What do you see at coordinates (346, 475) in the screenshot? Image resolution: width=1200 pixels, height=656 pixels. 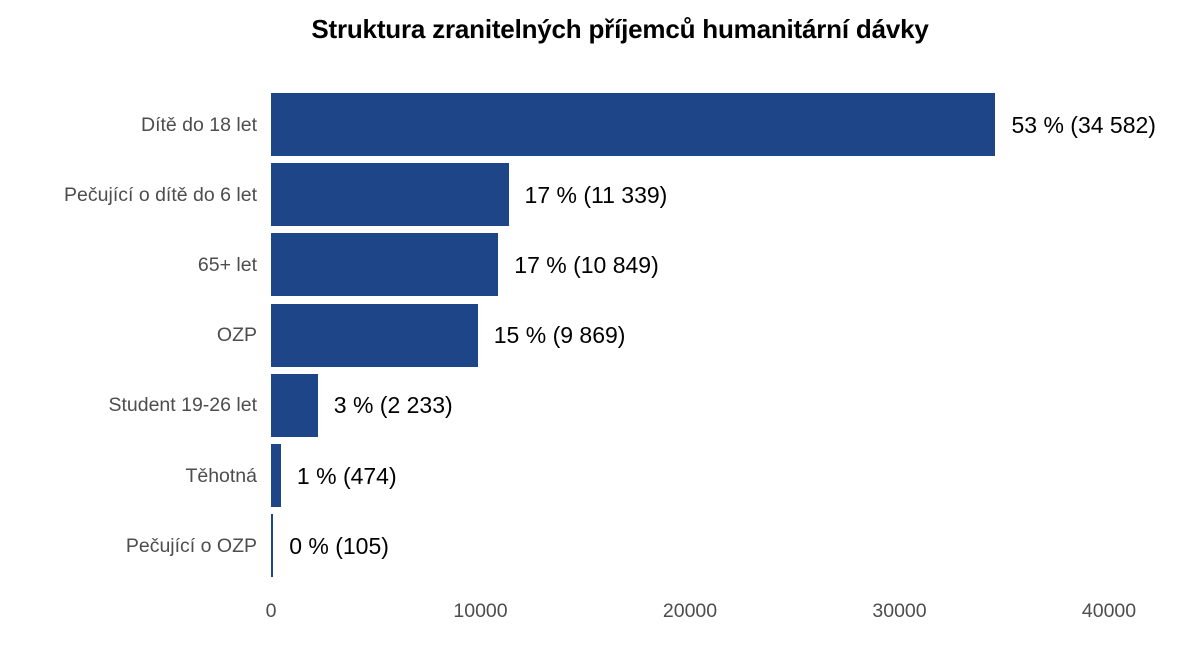 I see `data-label: 1 % (474)` at bounding box center [346, 475].